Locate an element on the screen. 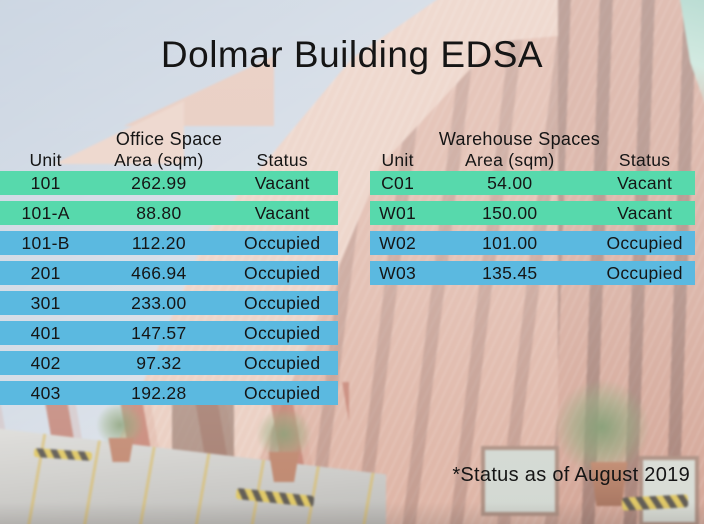  cell-unit: 401 is located at coordinates (45, 333).